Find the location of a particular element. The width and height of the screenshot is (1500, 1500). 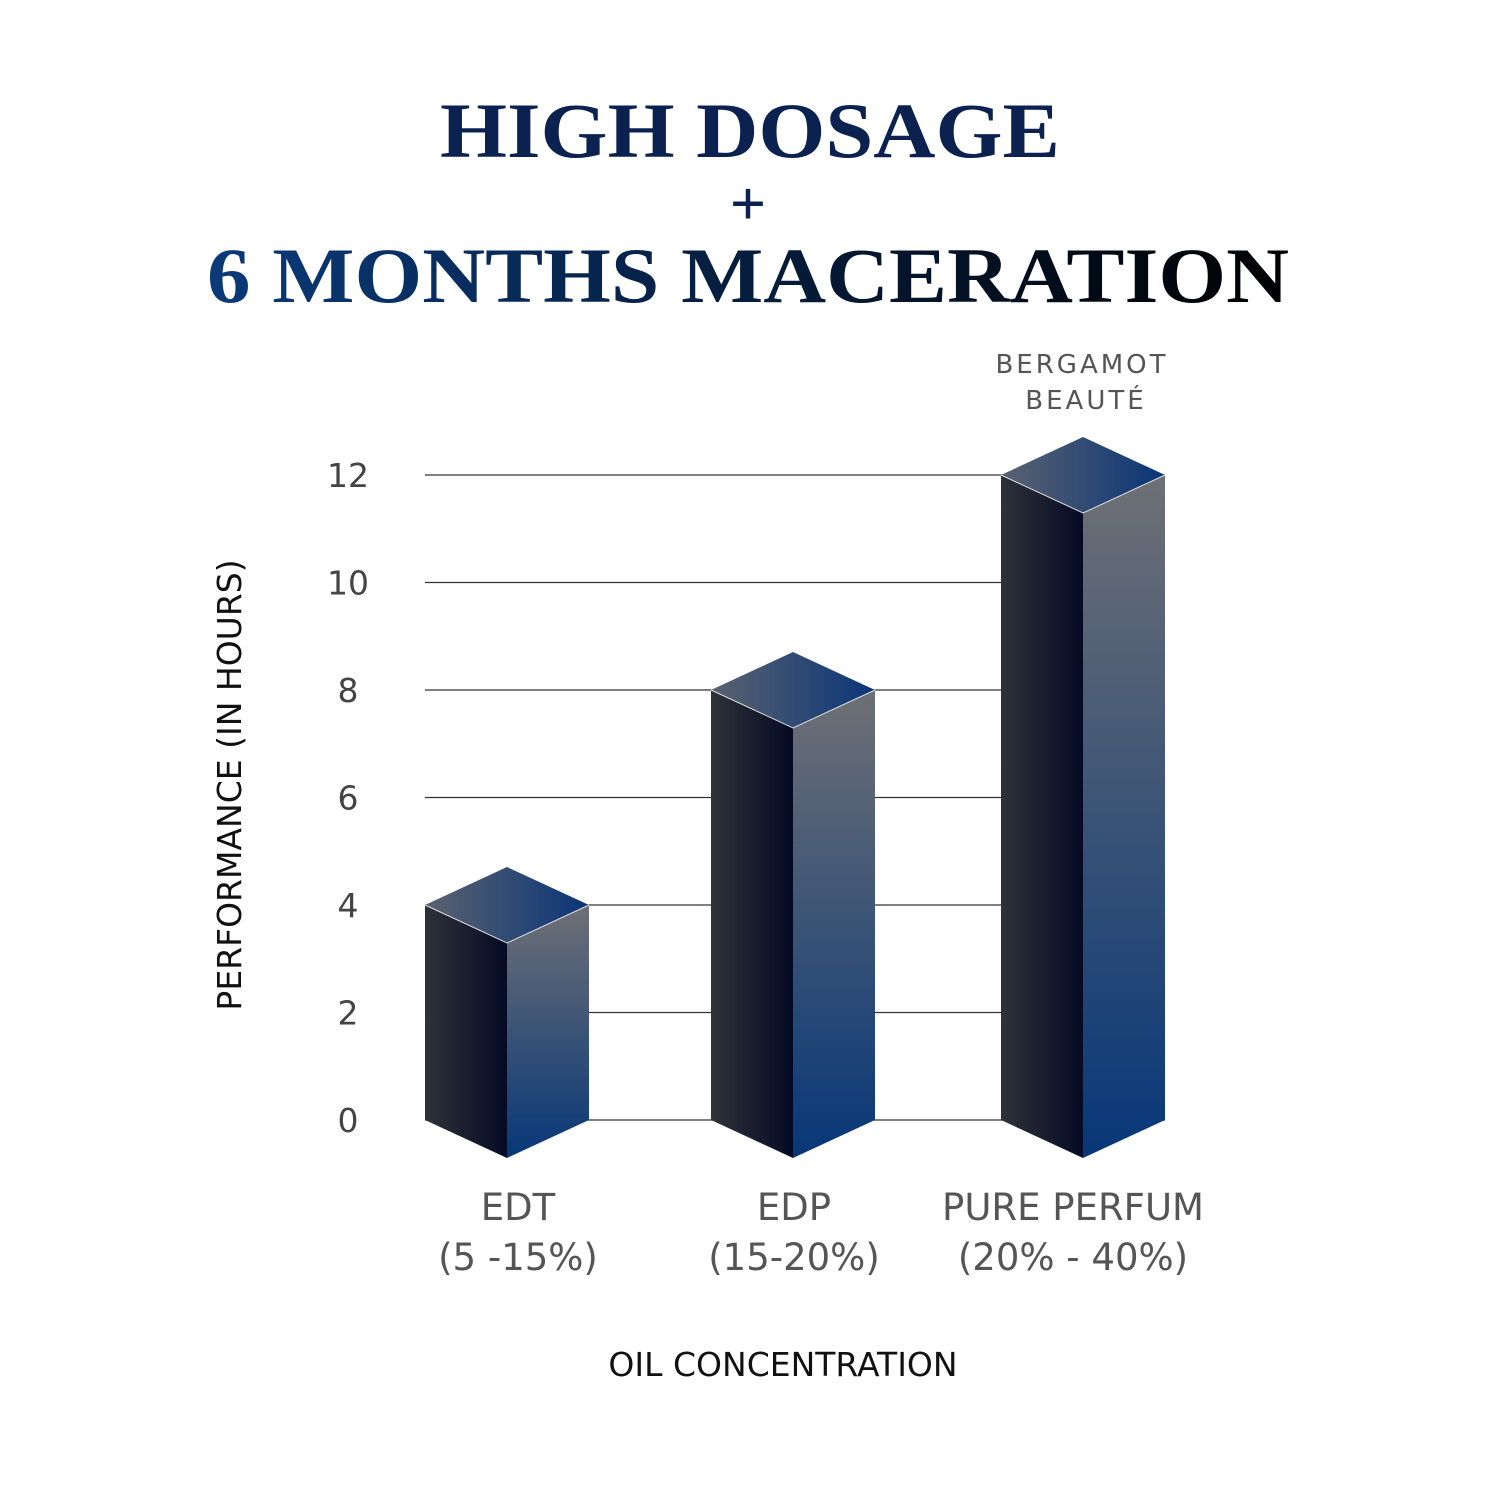

y-tick-label: 10 is located at coordinates (348, 583).